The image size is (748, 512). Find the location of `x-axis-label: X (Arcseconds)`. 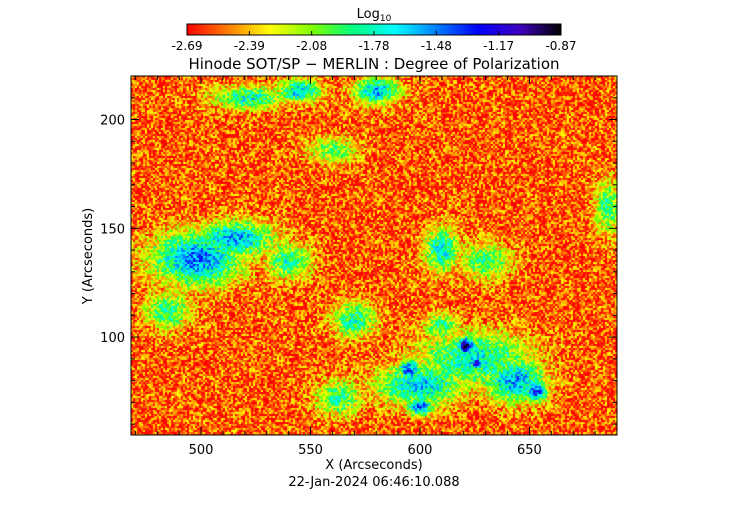

x-axis-label: X (Arcseconds) is located at coordinates (373, 465).